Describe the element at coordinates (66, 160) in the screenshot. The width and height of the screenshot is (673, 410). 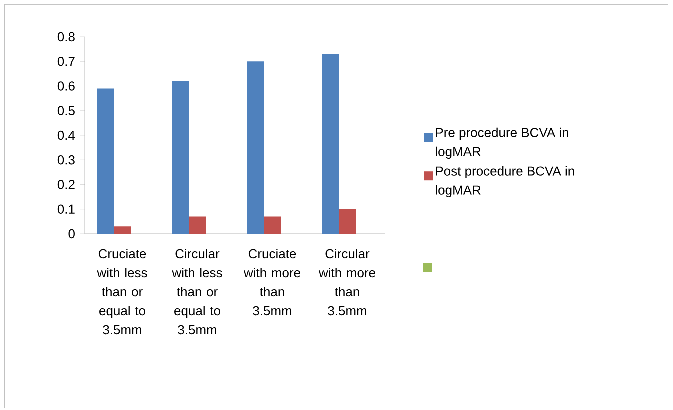
I see `y-tick-label: 0.3` at that location.